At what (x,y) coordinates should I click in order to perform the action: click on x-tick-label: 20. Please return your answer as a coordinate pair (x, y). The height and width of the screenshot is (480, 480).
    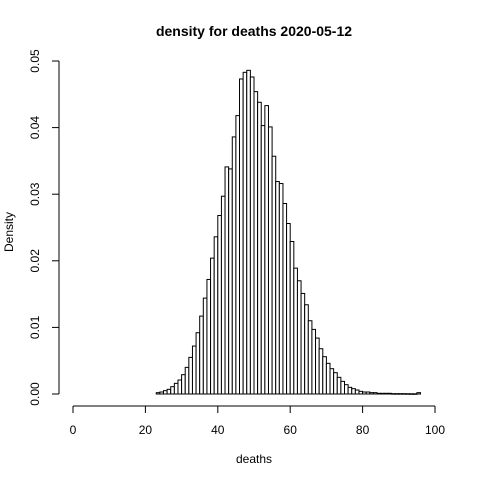
    Looking at the image, I should click on (146, 430).